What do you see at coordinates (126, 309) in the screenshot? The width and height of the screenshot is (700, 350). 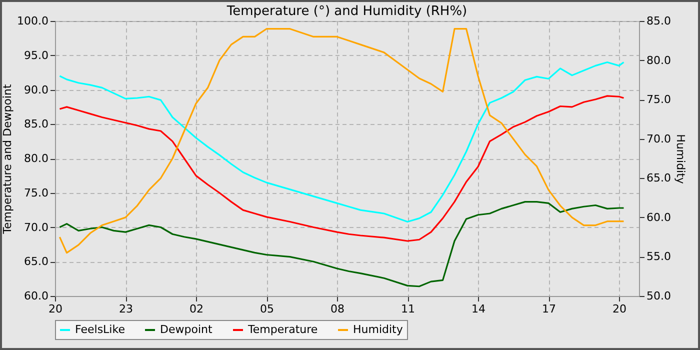 I see `x-tick-label: 23` at bounding box center [126, 309].